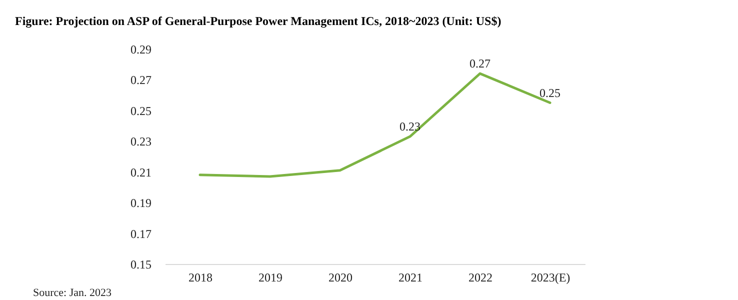 Image resolution: width=738 pixels, height=300 pixels. I want to click on y-tick-label: 0.25, so click(141, 111).